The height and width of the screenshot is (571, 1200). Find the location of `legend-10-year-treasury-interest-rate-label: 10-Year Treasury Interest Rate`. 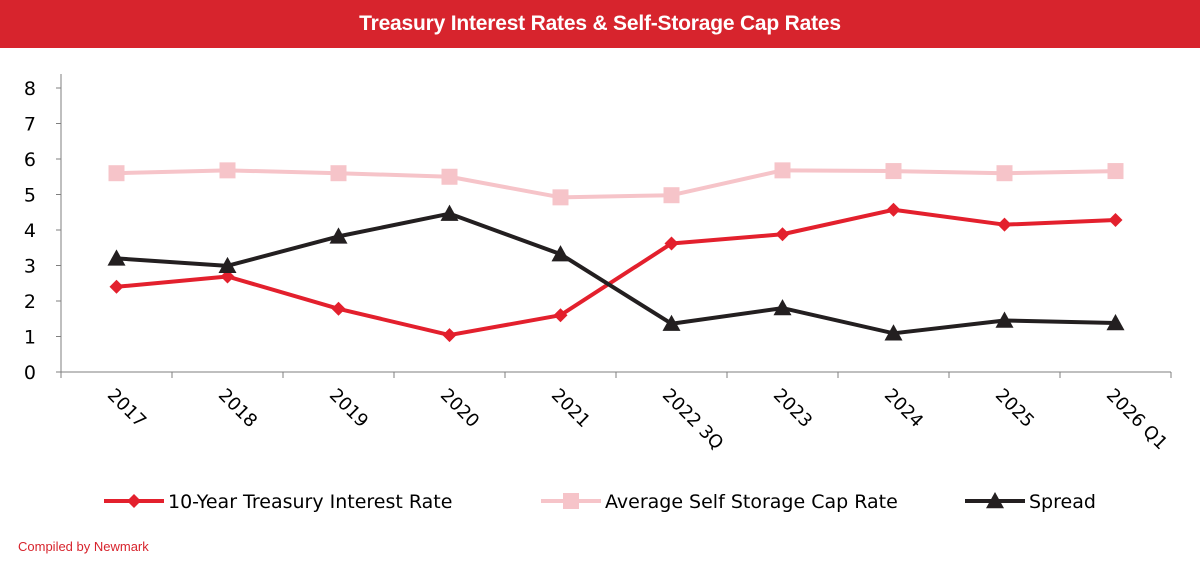

legend-10-year-treasury-interest-rate-label: 10-Year Treasury Interest Rate is located at coordinates (310, 502).